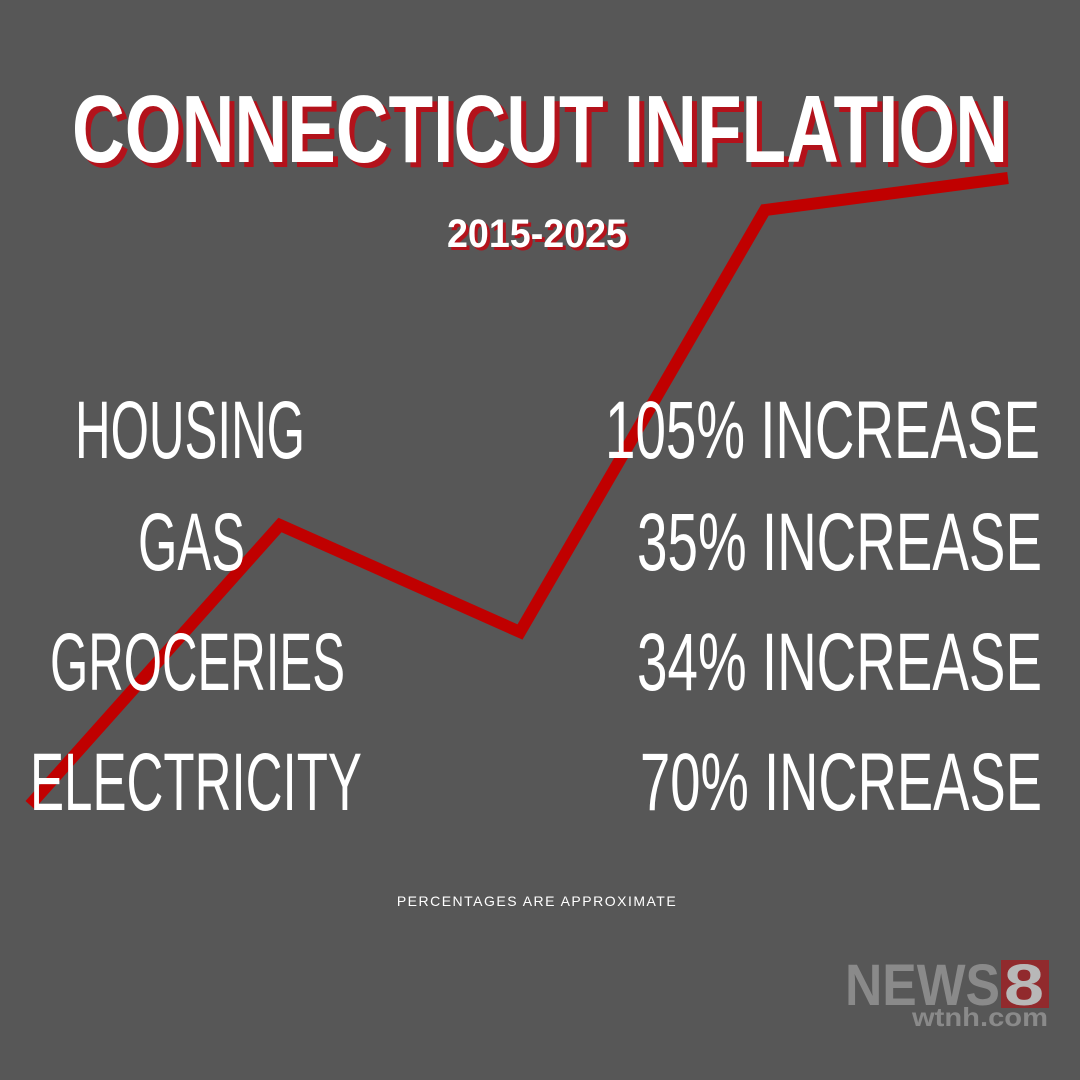 The width and height of the screenshot is (1080, 1080). What do you see at coordinates (979, 1017) in the screenshot?
I see `logo-url: wtnh.com` at bounding box center [979, 1017].